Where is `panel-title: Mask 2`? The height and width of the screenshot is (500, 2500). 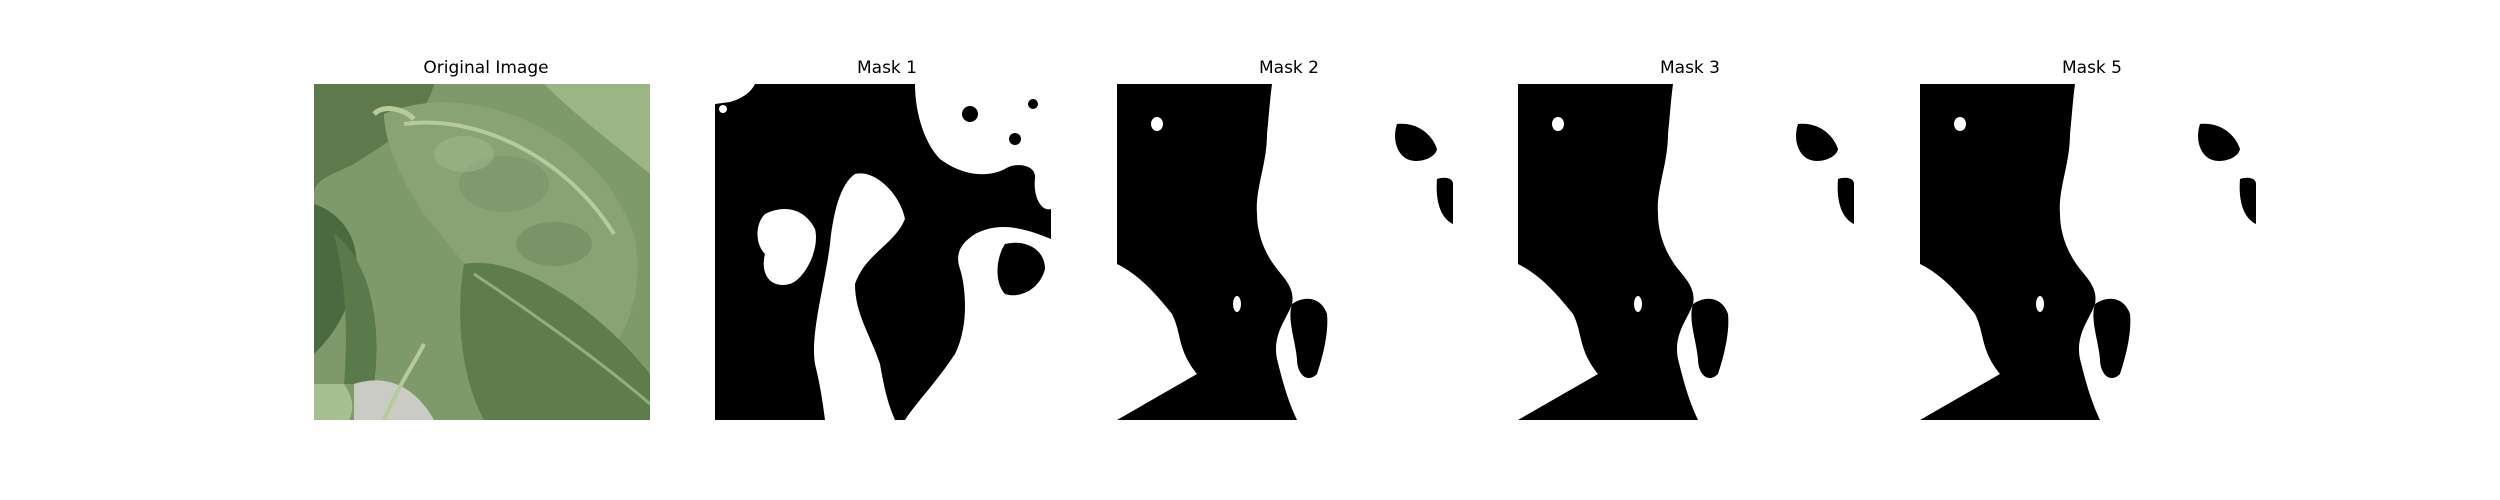
panel-title: Mask 2 is located at coordinates (1289, 68).